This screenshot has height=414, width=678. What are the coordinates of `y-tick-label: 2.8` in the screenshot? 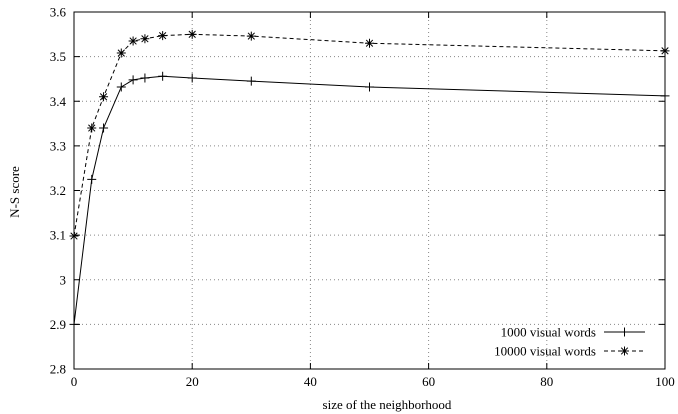 It's located at (58, 369).